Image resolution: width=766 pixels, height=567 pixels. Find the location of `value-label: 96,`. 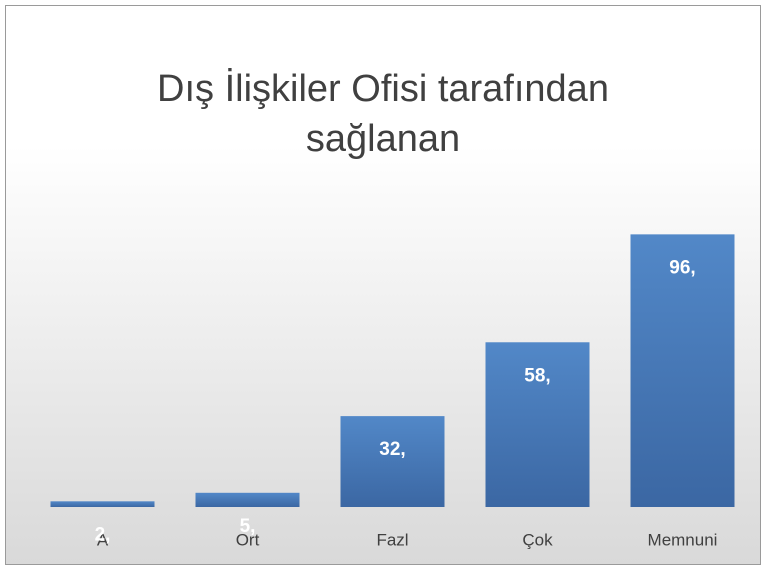

value-label: 96, is located at coordinates (682, 267).